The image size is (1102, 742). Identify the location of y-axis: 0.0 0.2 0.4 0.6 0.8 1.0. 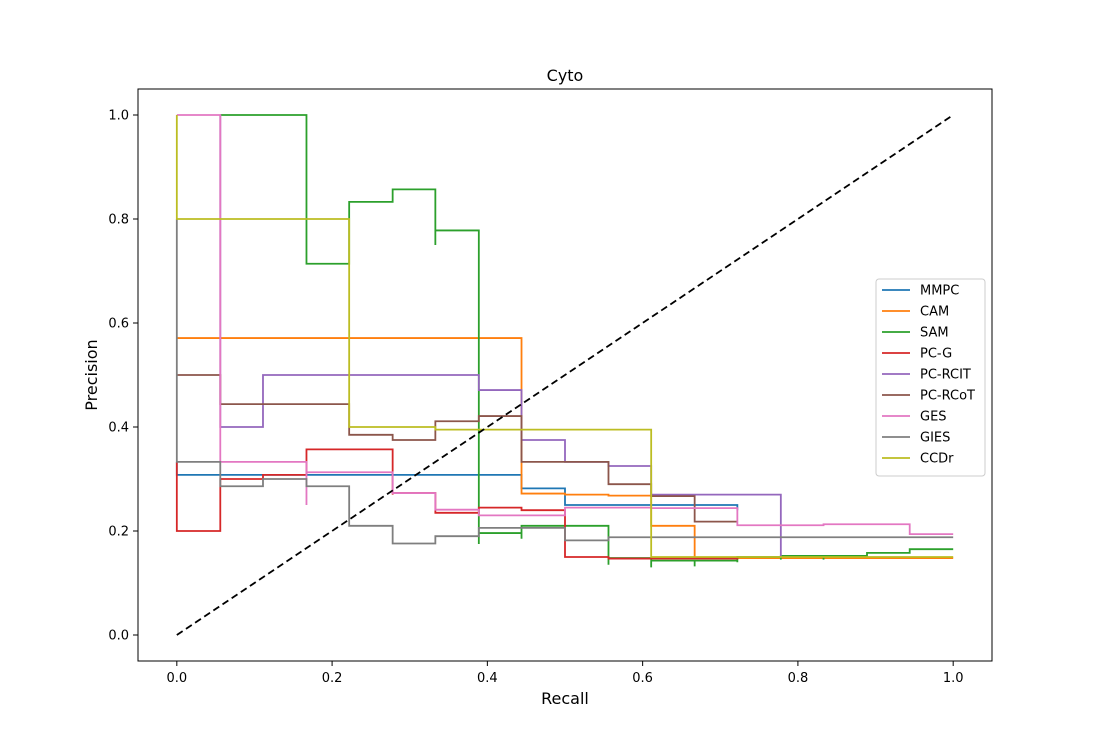
(123, 376).